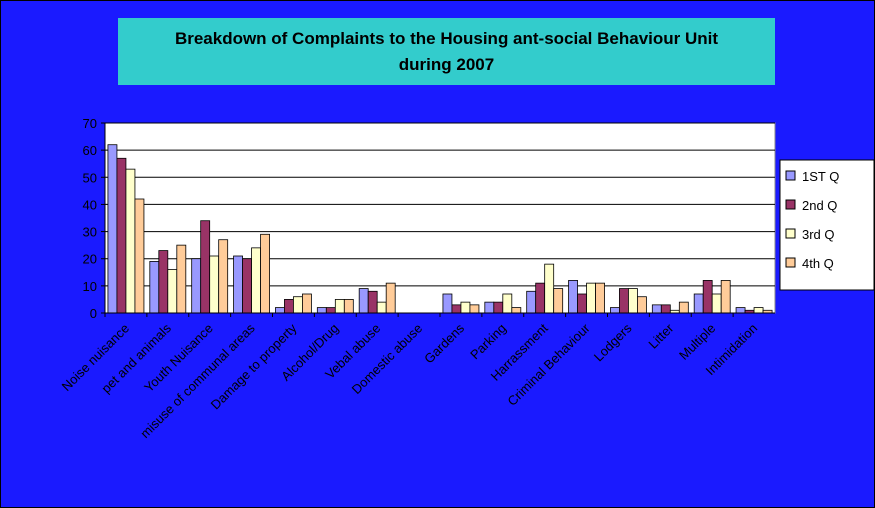 This screenshot has height=508, width=875. I want to click on y-tick-label: 30, so click(90, 232).